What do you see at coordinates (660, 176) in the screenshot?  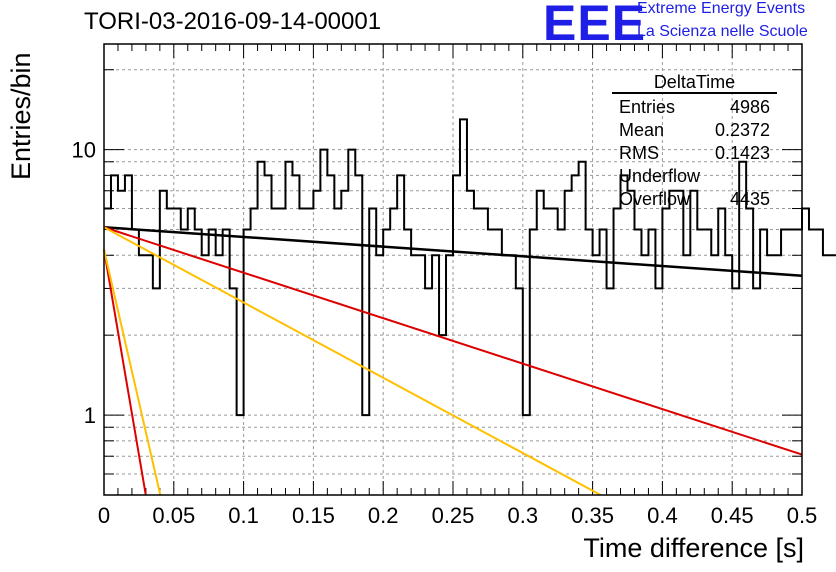 I see `stats-label: Underflow` at bounding box center [660, 176].